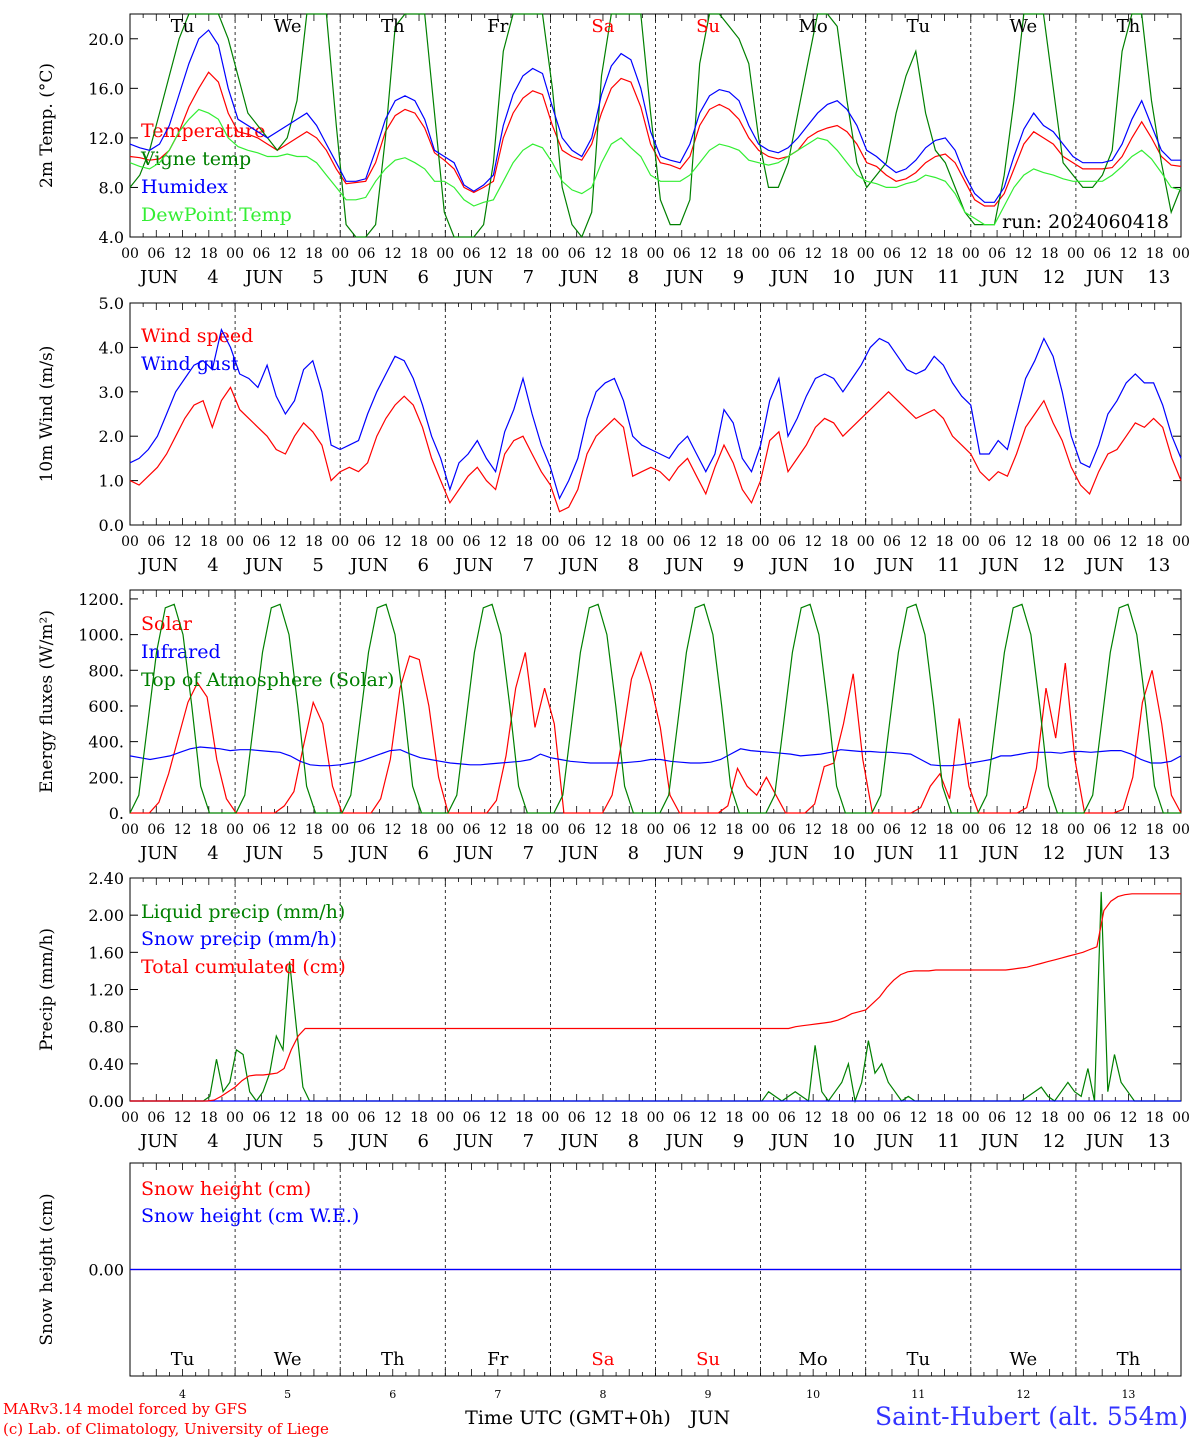  Describe the element at coordinates (243, 912) in the screenshot. I see `legend-entry: Liquid precip (mm/h)` at that location.